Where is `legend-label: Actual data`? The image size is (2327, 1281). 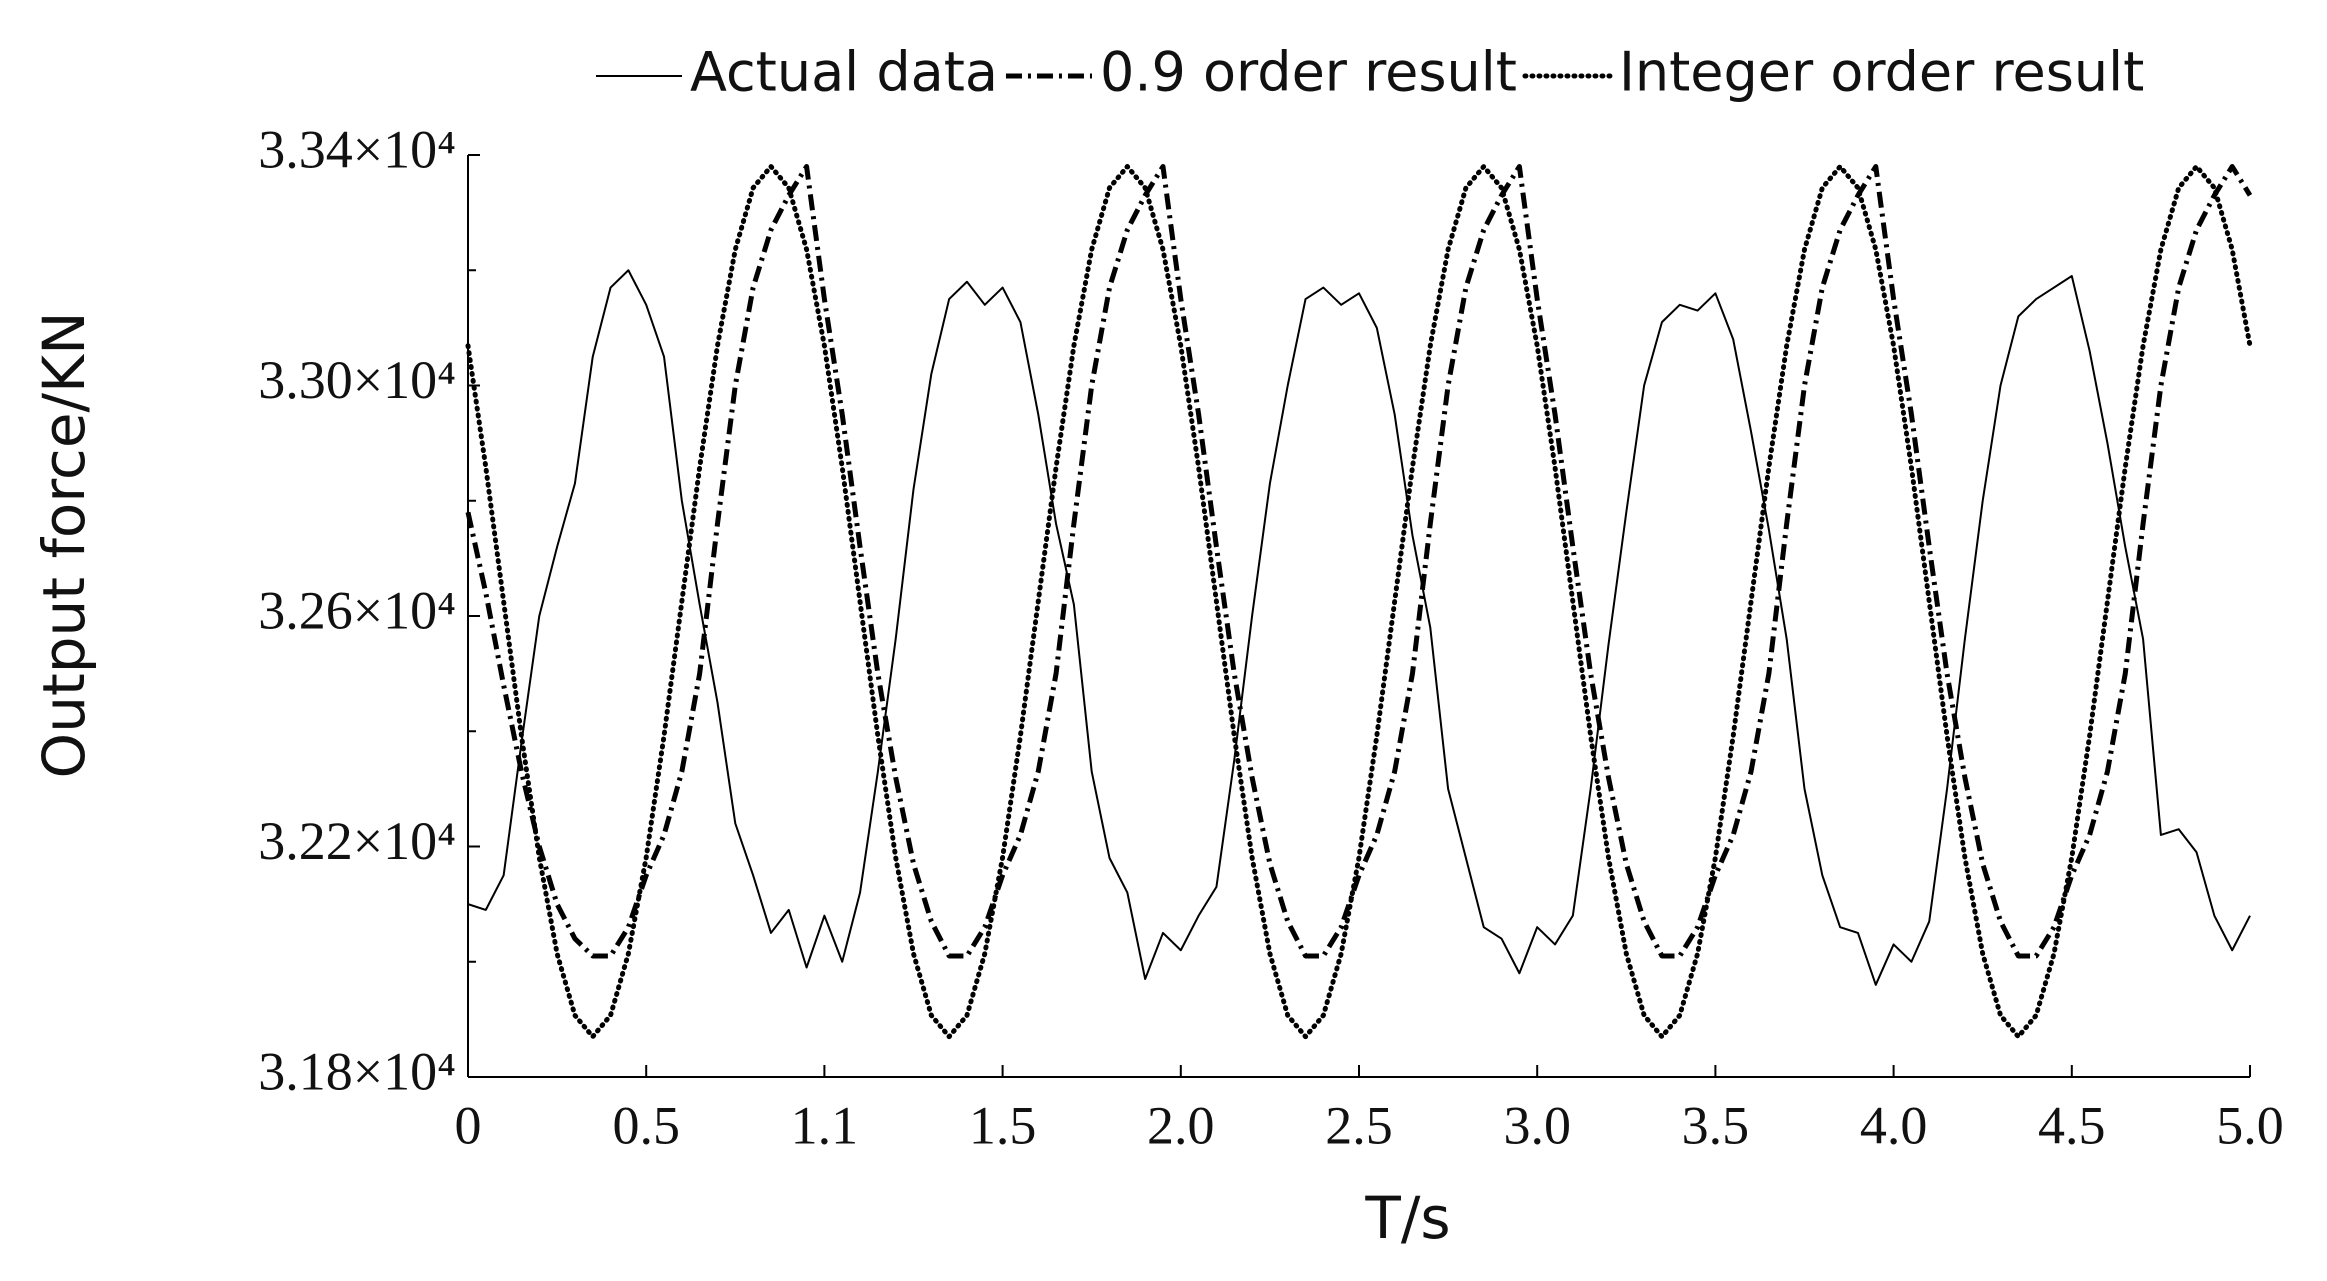
legend-label: Actual data is located at coordinates (844, 72).